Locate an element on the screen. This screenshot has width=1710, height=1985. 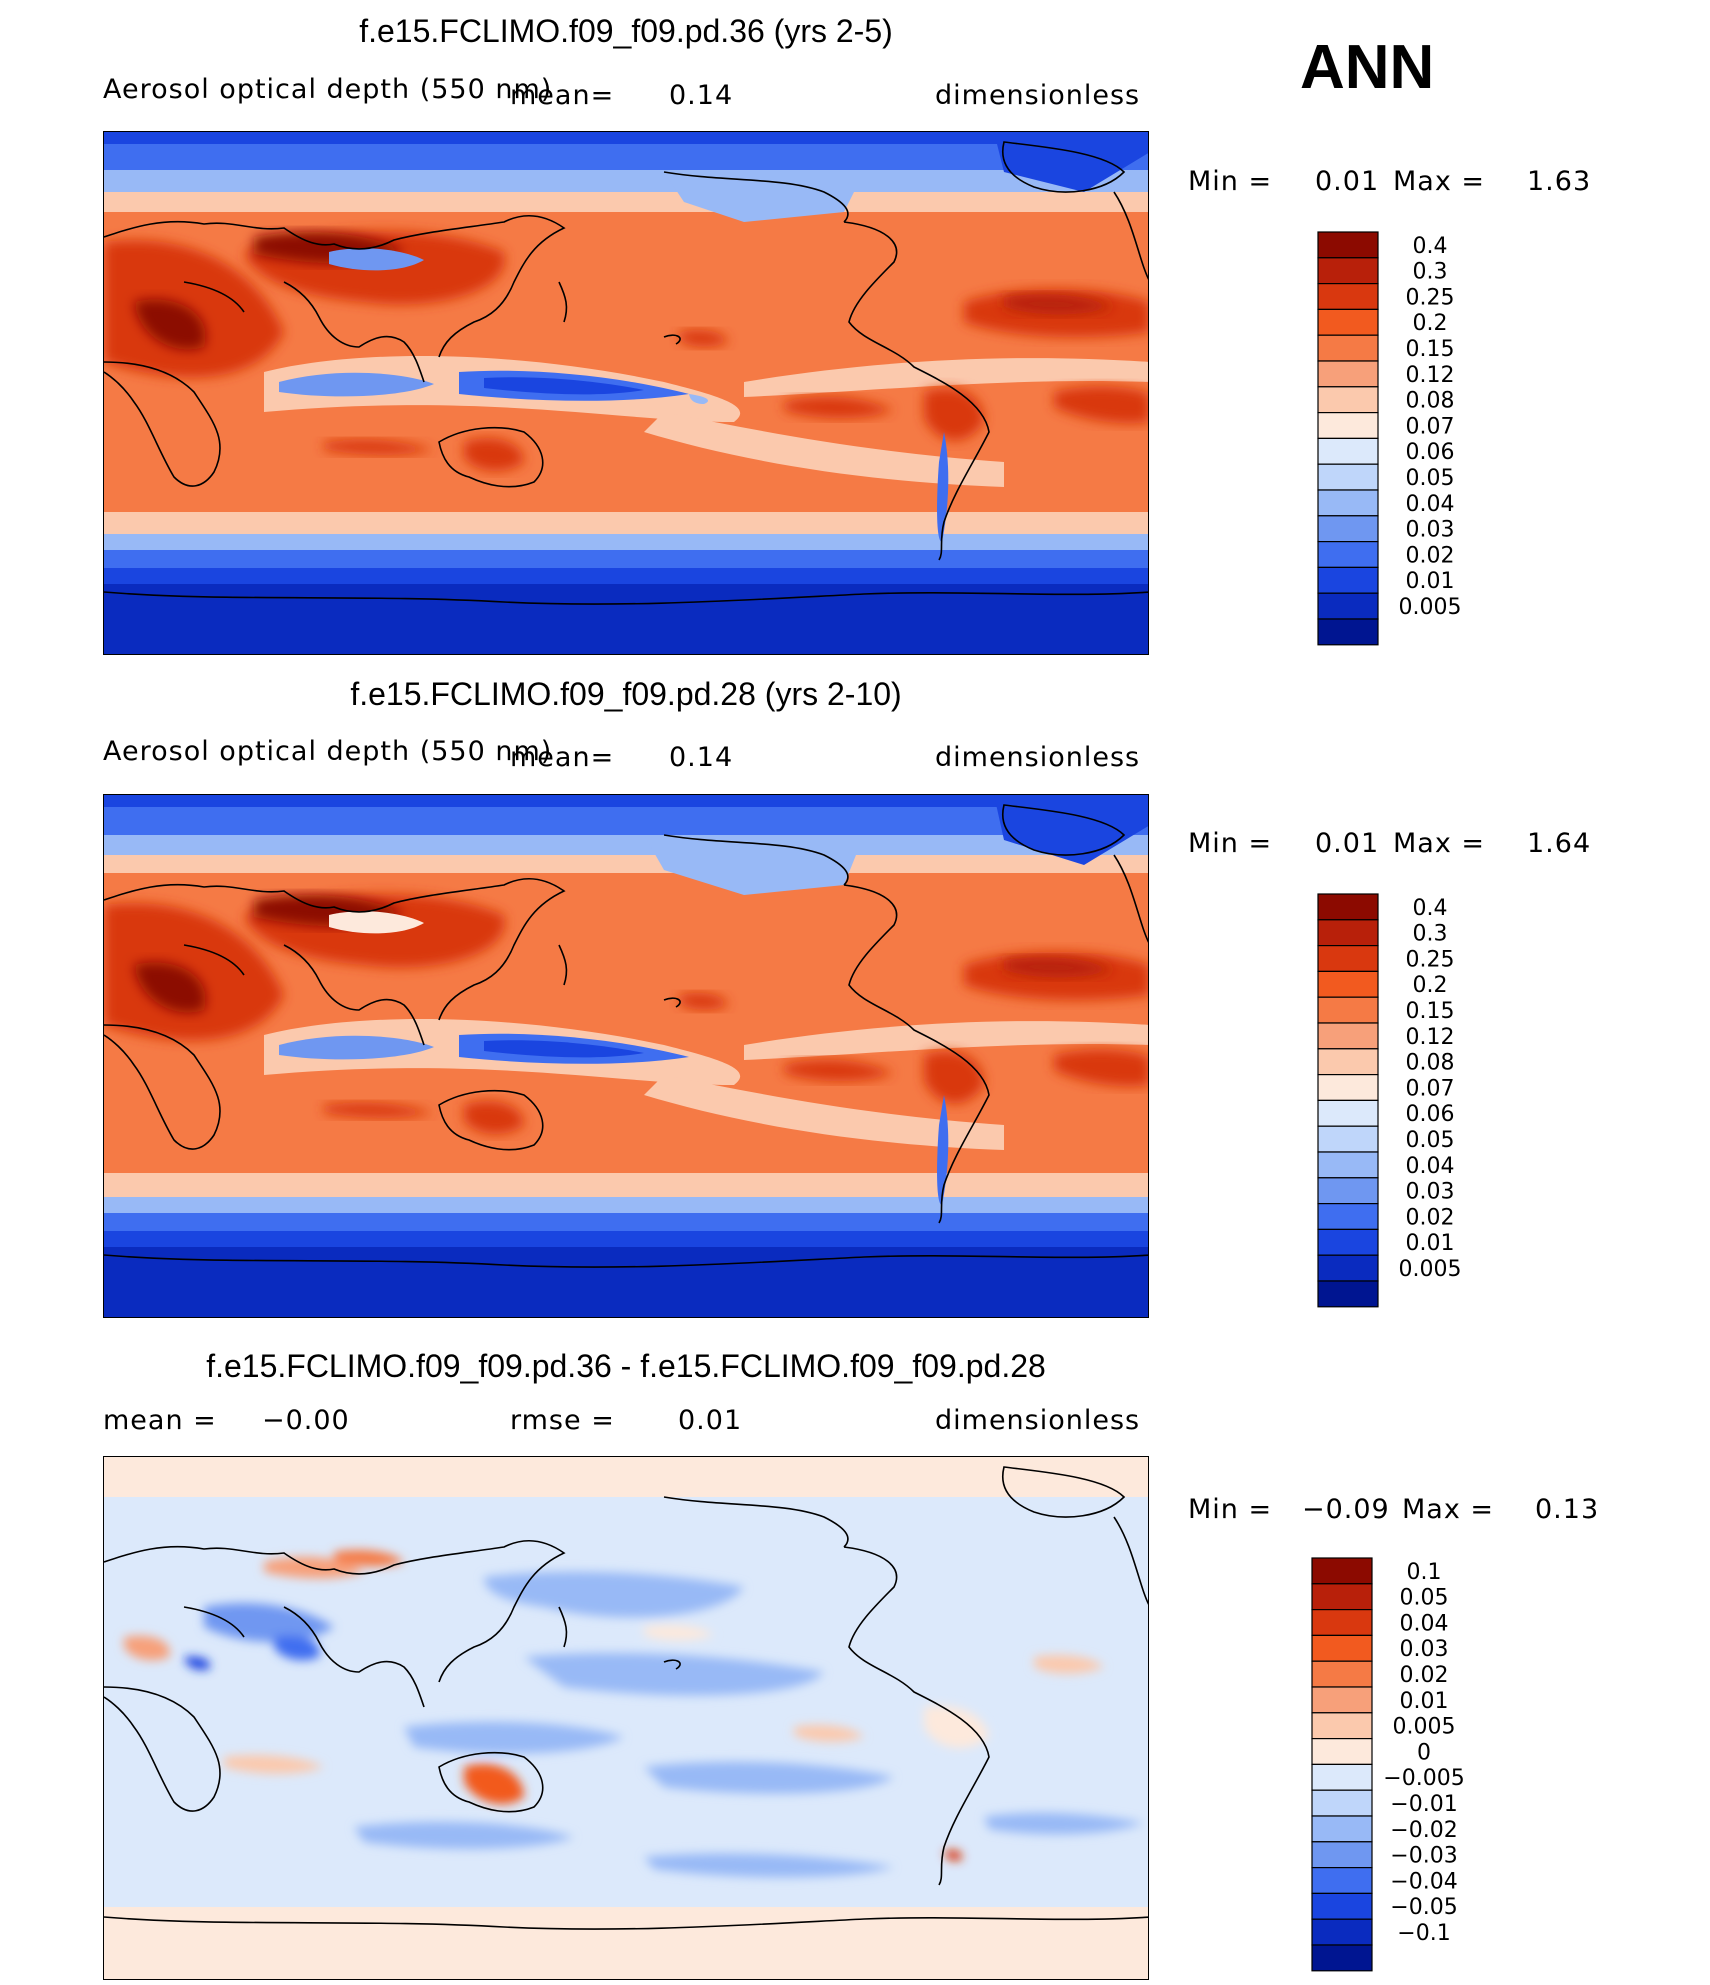
colorbar-level-label: −0.02 is located at coordinates (1423, 1830).